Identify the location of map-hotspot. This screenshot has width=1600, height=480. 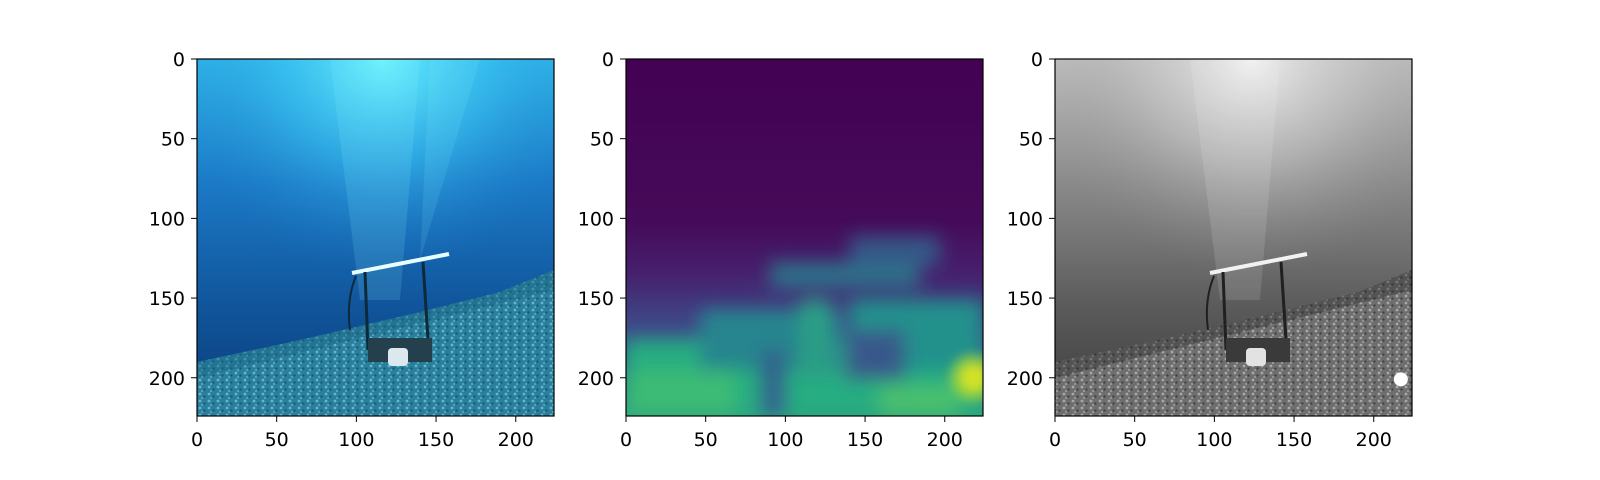
(966, 377).